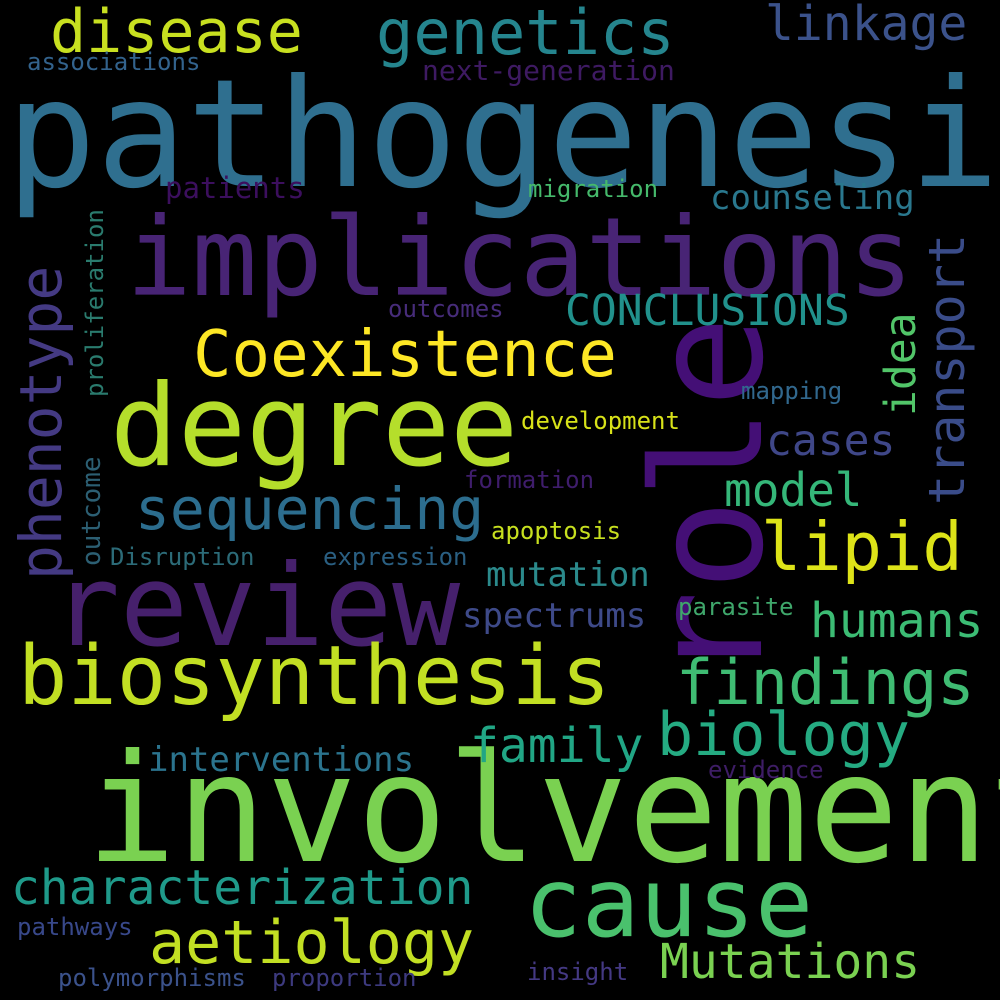 The width and height of the screenshot is (1000, 1000). What do you see at coordinates (897, 621) in the screenshot?
I see `word-humans: humans` at bounding box center [897, 621].